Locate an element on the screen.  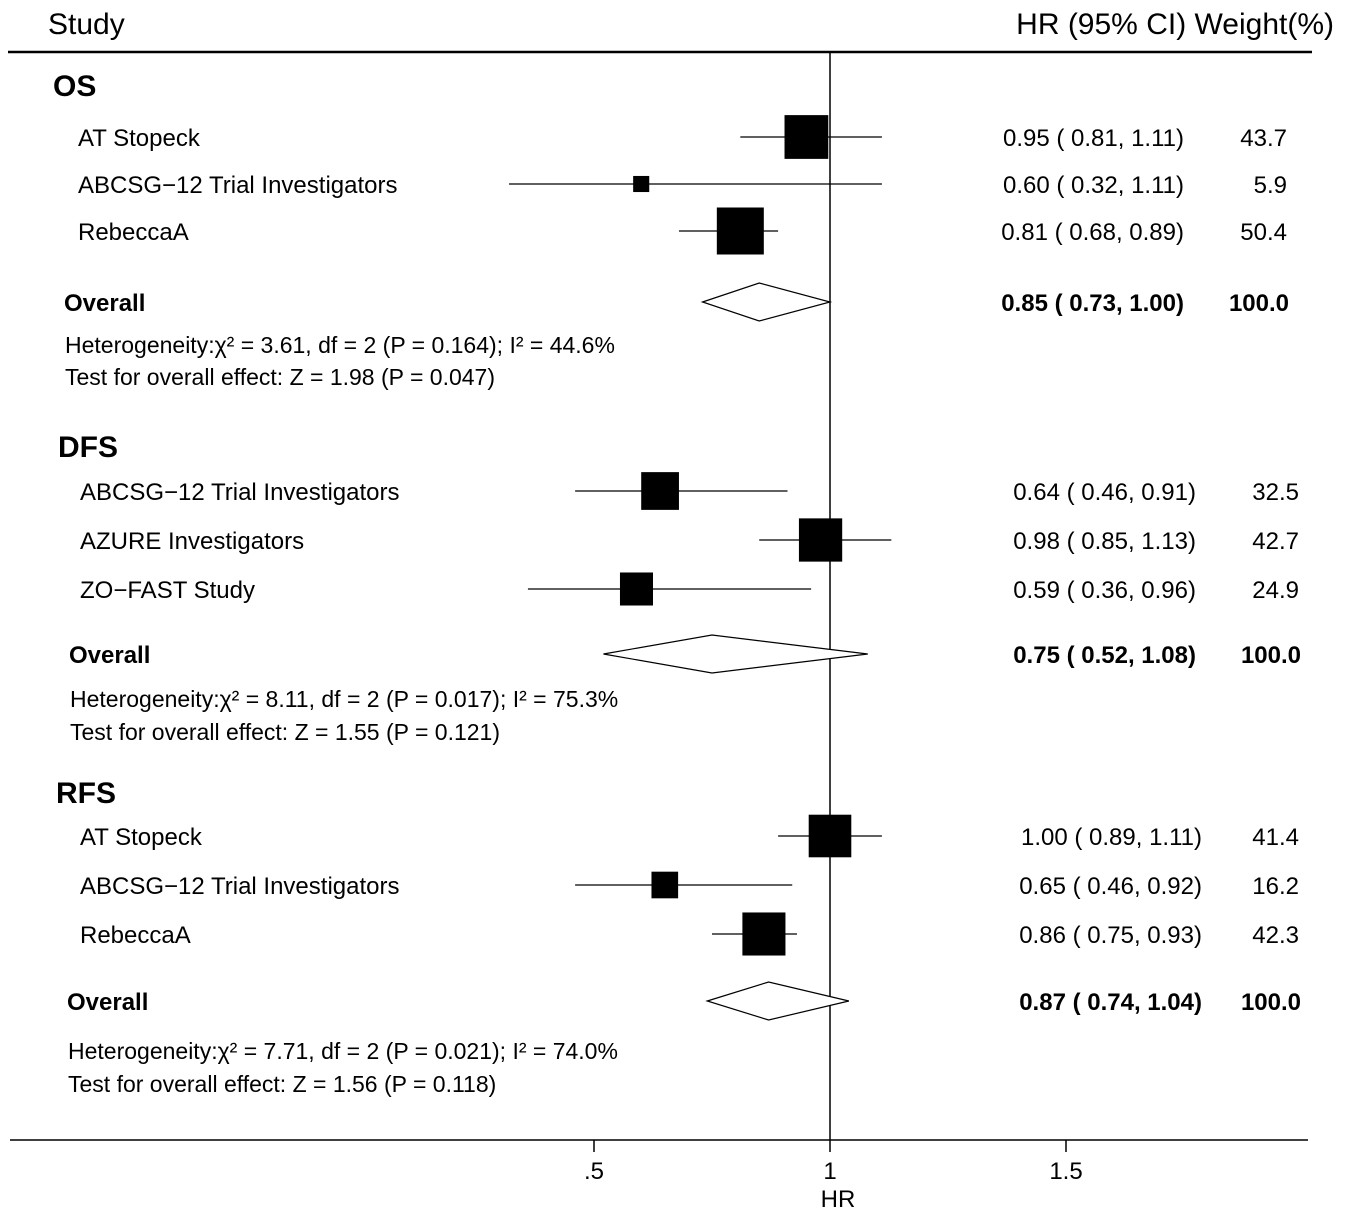
overall-hr-ci-value: 0.75 ( 0.52, 1.08) is located at coordinates (1104, 655).